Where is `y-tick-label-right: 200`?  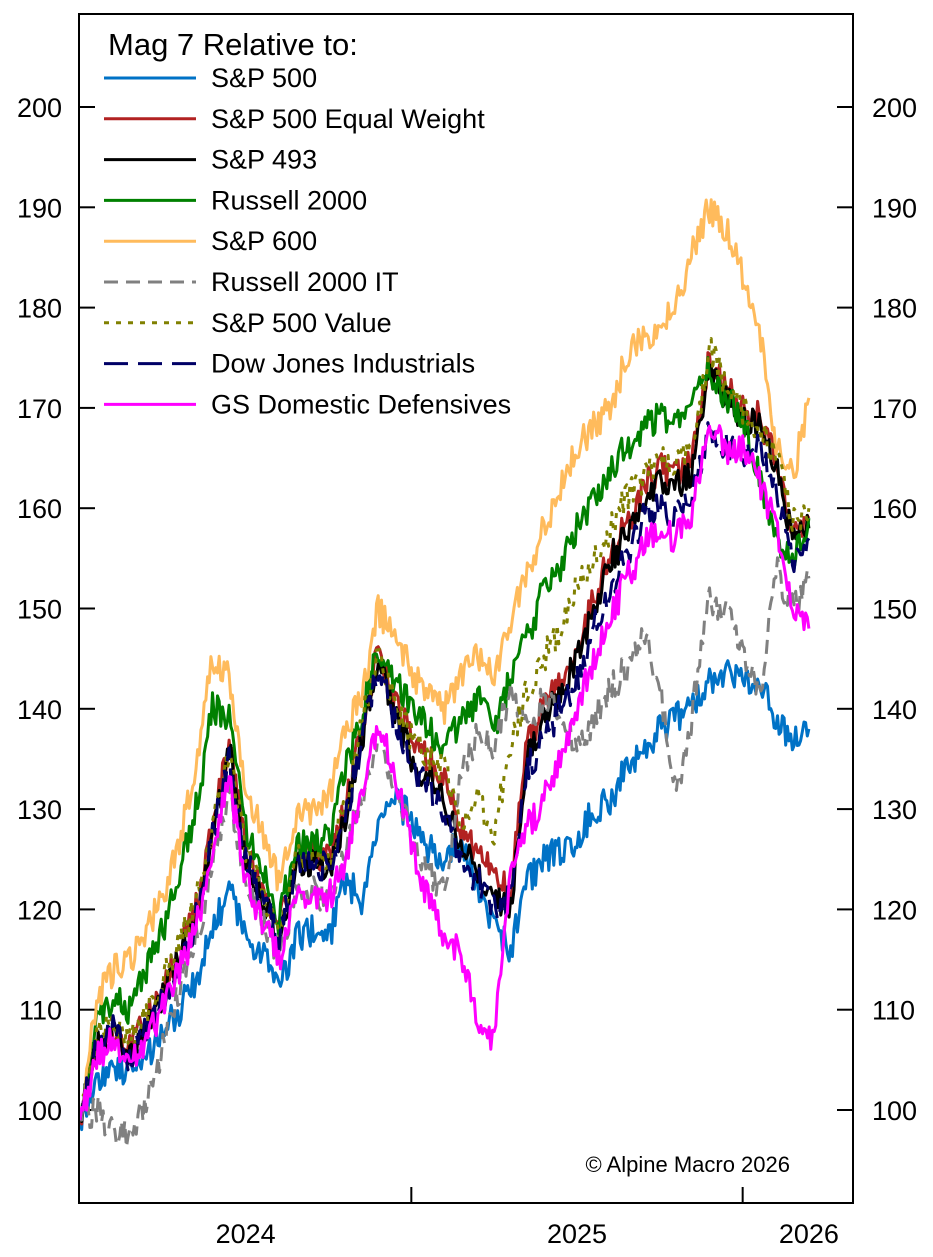 y-tick-label-right: 200 is located at coordinates (894, 108).